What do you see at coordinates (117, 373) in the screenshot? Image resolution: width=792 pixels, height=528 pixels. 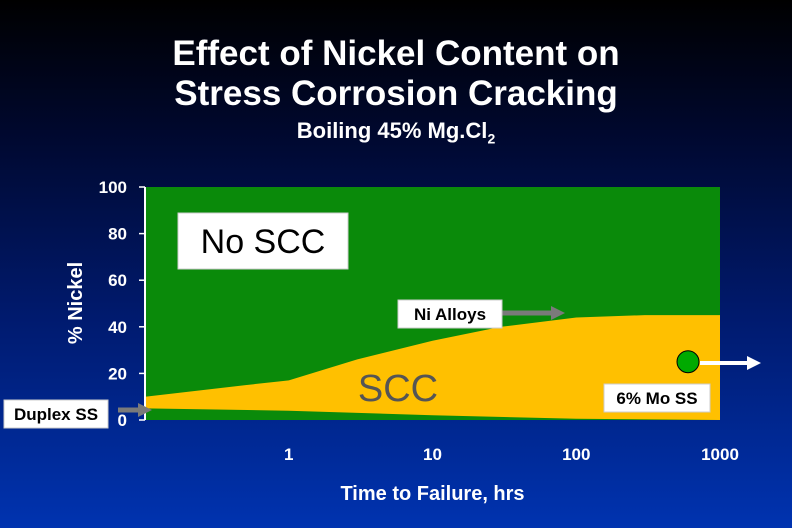 I see `y-tick-label: 20` at bounding box center [117, 373].